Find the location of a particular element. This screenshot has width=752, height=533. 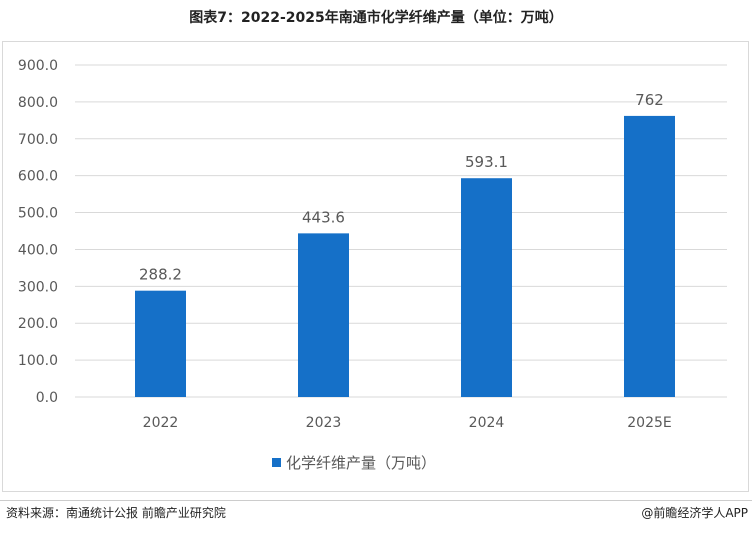

y-tick-label: 700.0 is located at coordinates (38, 140).